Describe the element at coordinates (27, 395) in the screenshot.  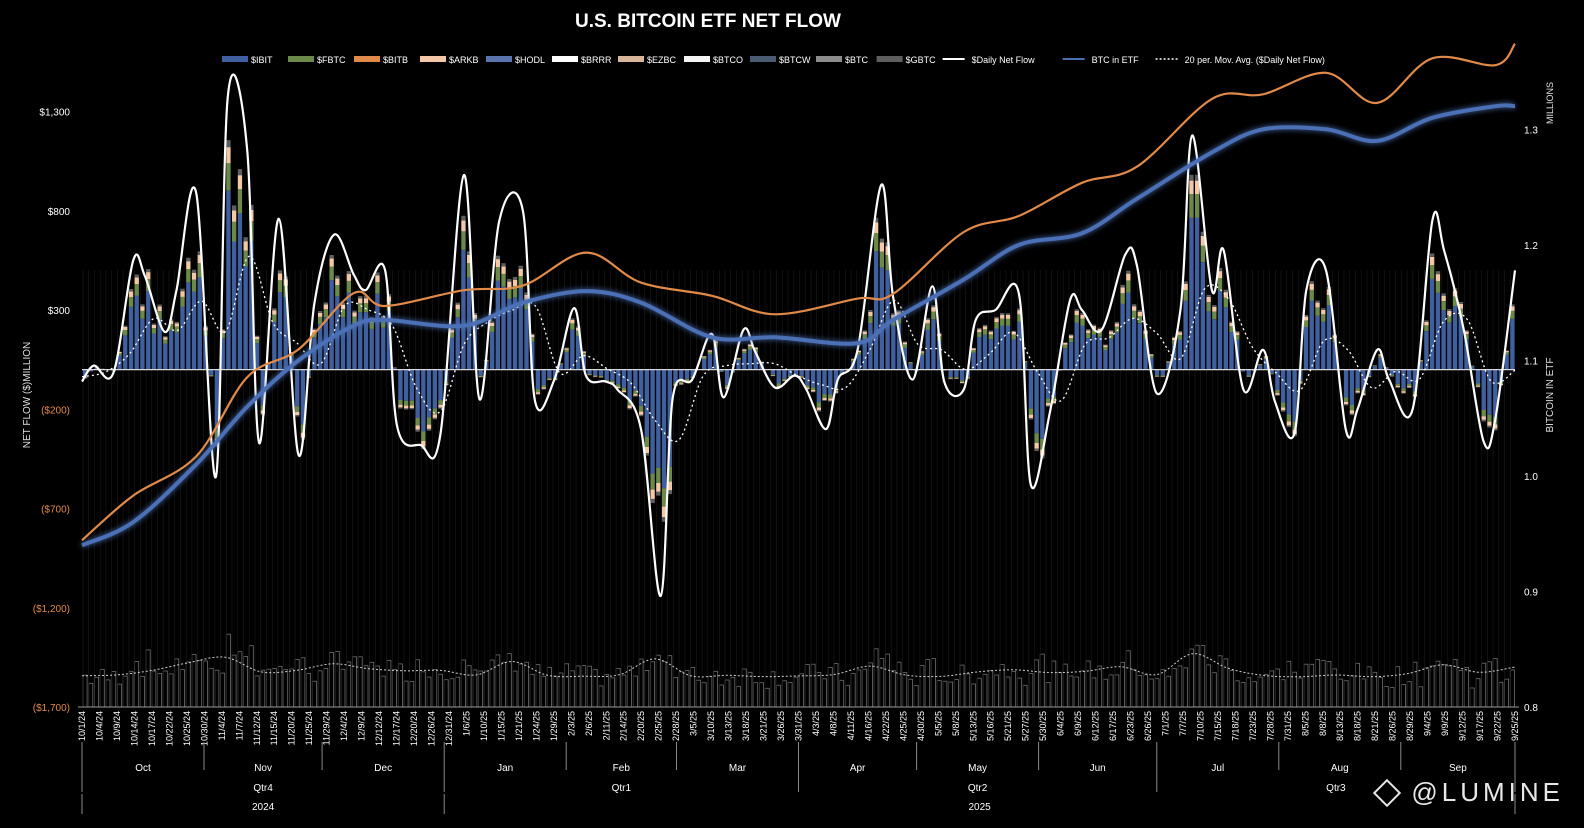
I see `left-axis-title: NET FLOW ($)MILLION` at that location.